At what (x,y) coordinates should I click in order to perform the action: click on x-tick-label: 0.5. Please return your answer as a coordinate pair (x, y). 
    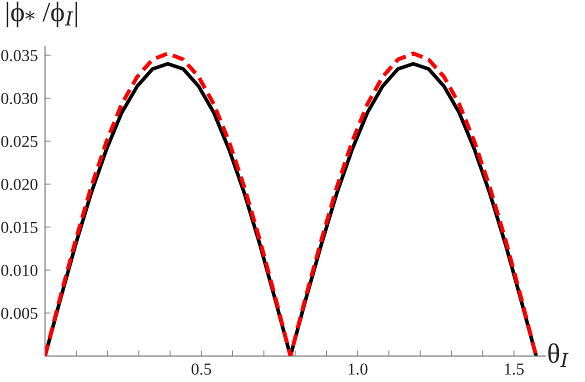
    Looking at the image, I should click on (202, 369).